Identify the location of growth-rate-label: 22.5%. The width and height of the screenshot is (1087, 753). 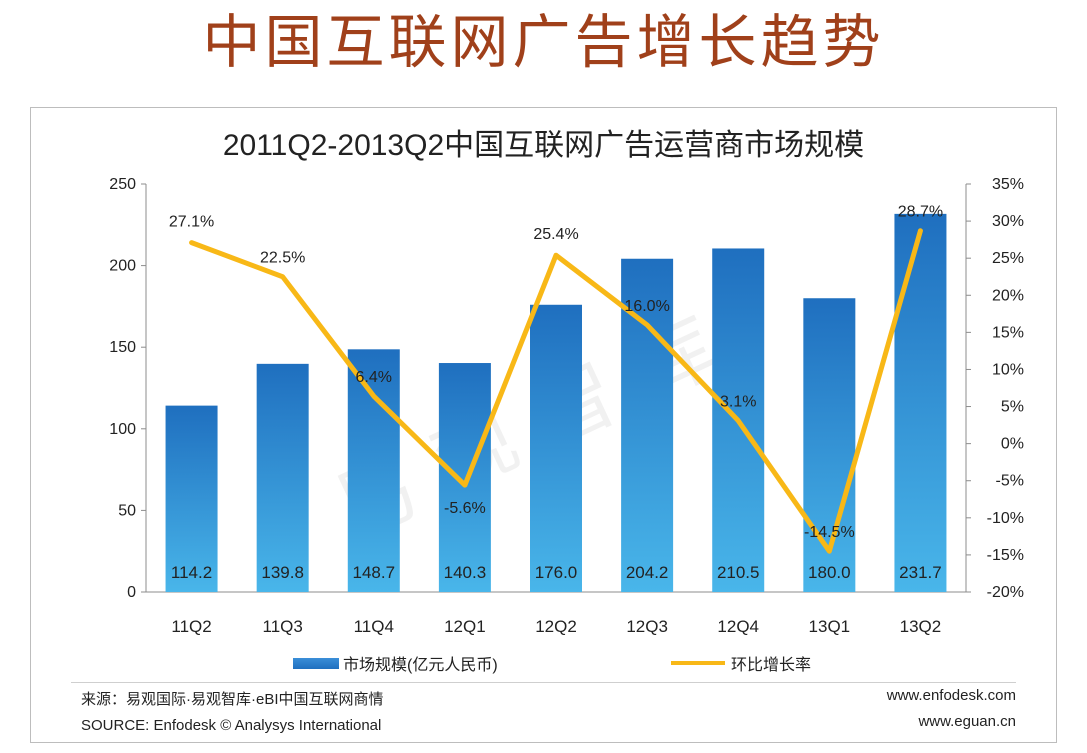
(282, 258).